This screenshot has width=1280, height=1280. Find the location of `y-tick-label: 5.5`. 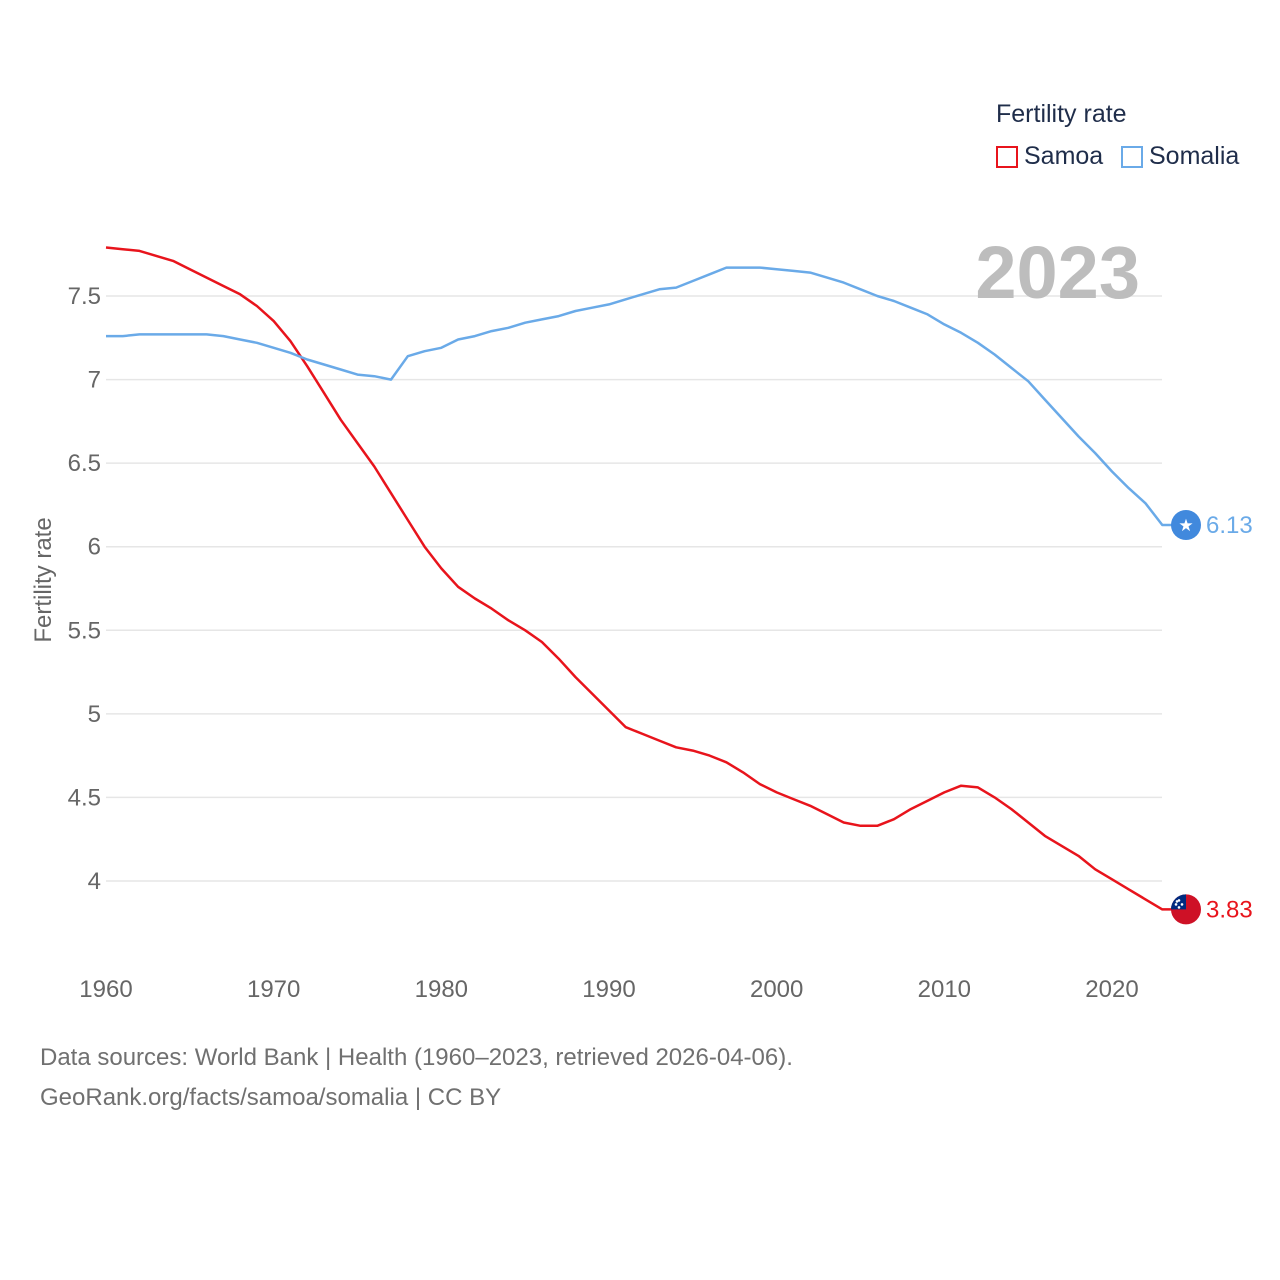

y-tick-label: 5.5 is located at coordinates (84, 630).